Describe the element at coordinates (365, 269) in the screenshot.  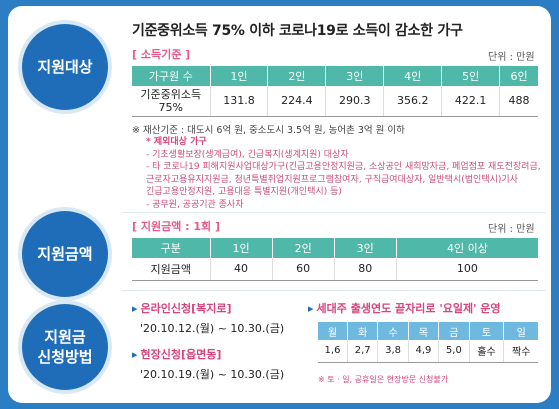
I see `table-cell: 80` at that location.